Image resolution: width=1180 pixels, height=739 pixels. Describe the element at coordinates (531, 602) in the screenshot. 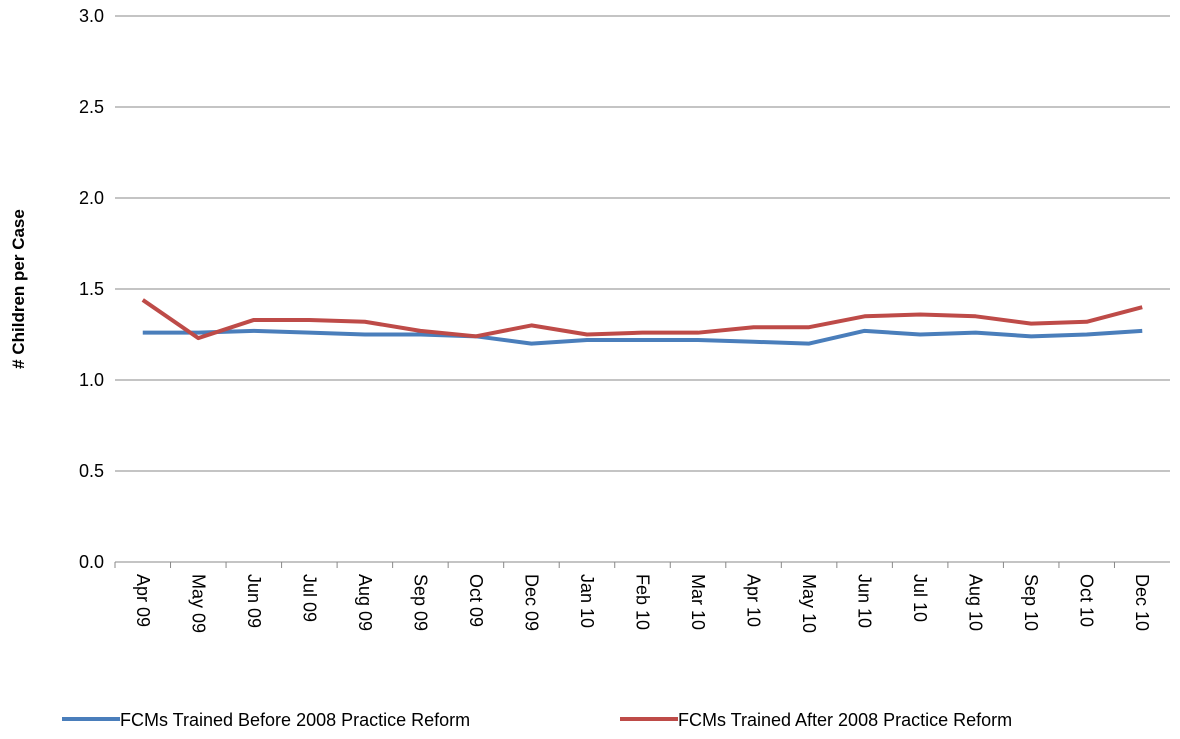

I see `x-tick-label: Dec 09` at that location.